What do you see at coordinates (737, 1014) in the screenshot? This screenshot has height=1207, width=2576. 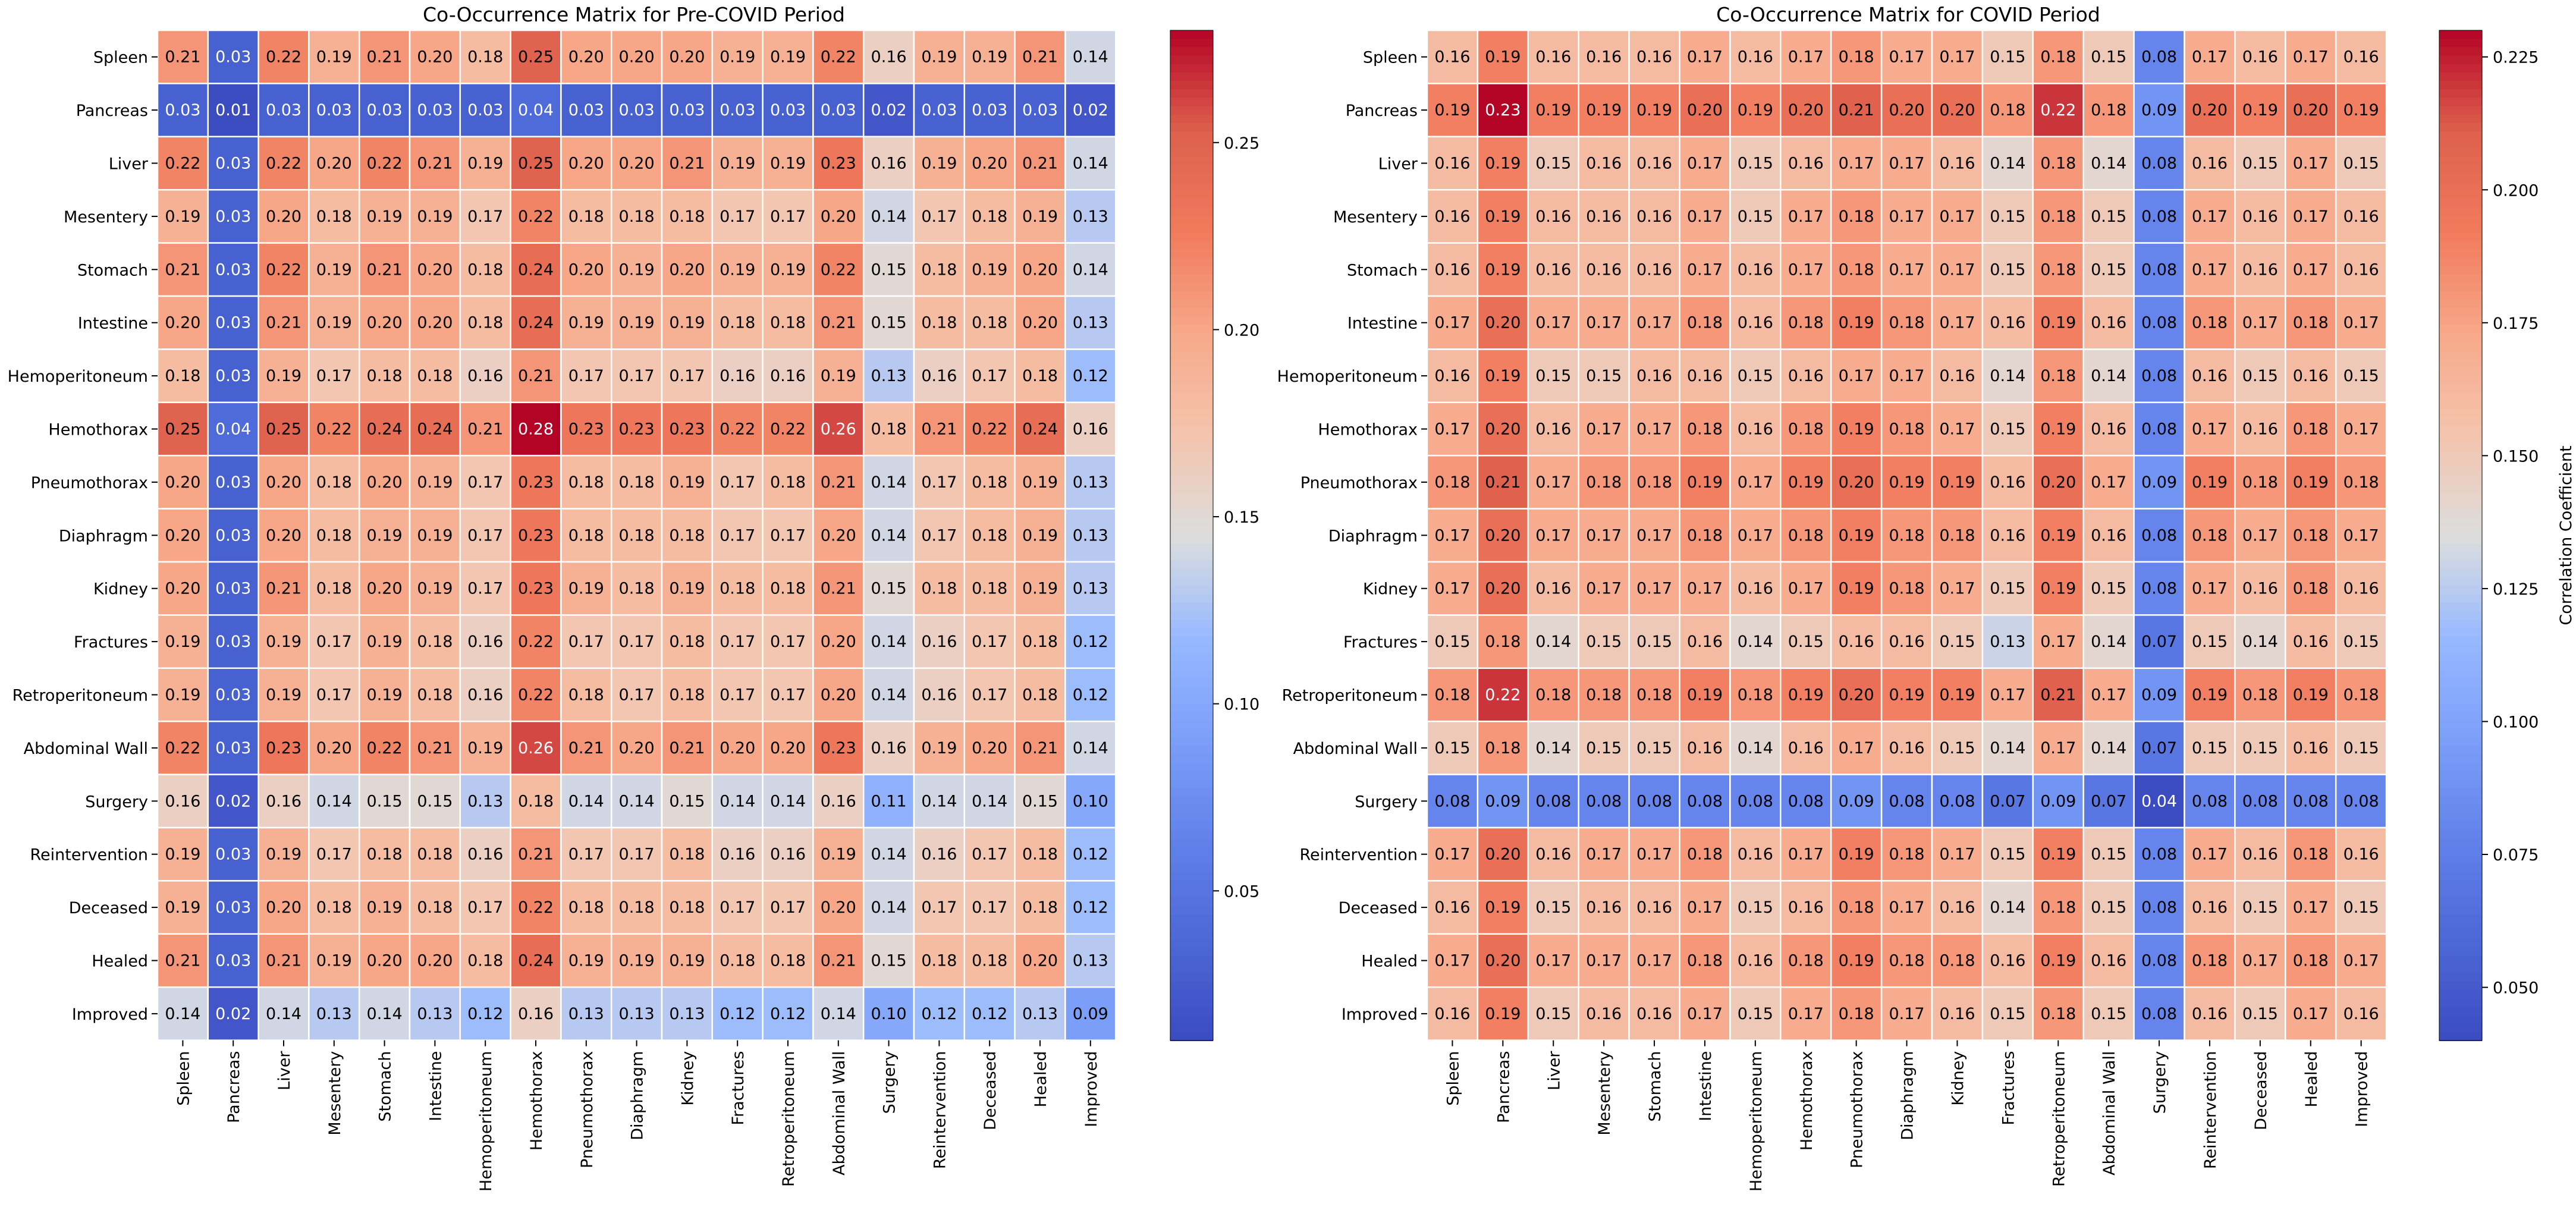 I see `cell-value-label: 0.12` at bounding box center [737, 1014].